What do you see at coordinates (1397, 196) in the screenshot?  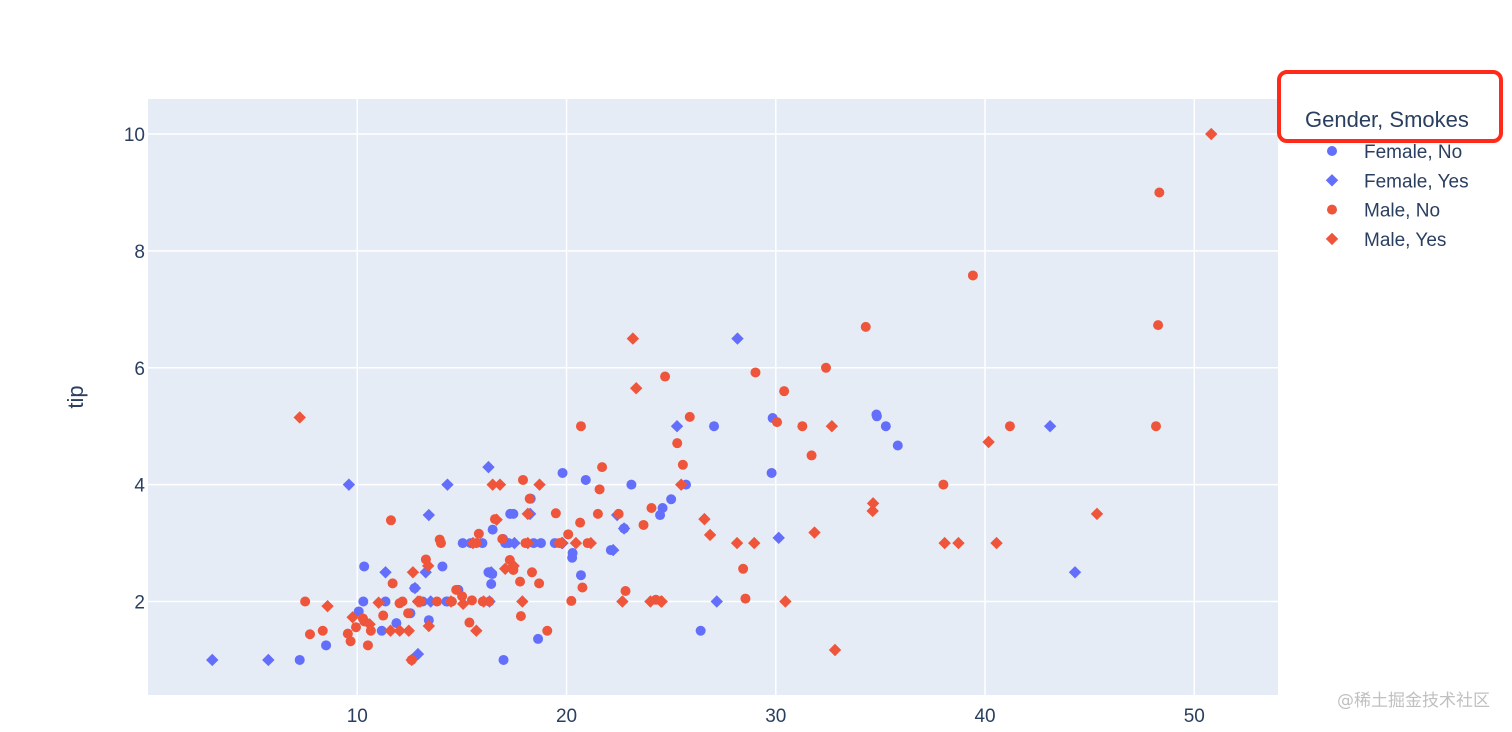 I see `legend-items: Female, No Female, Yes Male, No Male, Yes` at bounding box center [1397, 196].